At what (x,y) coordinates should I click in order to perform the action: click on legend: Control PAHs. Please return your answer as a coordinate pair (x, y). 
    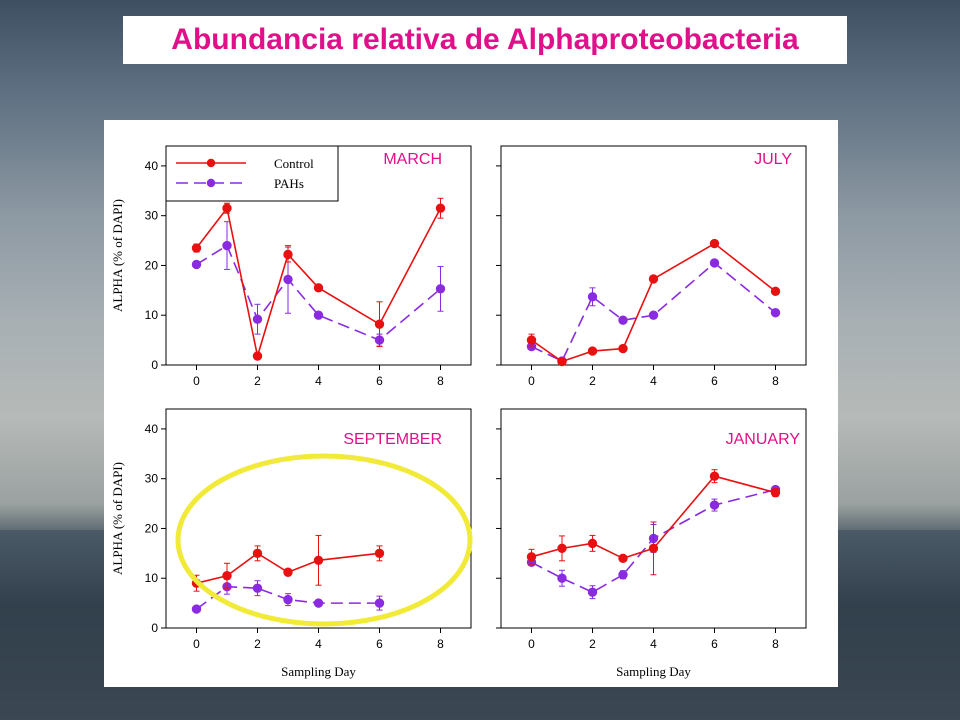
    Looking at the image, I should click on (252, 173).